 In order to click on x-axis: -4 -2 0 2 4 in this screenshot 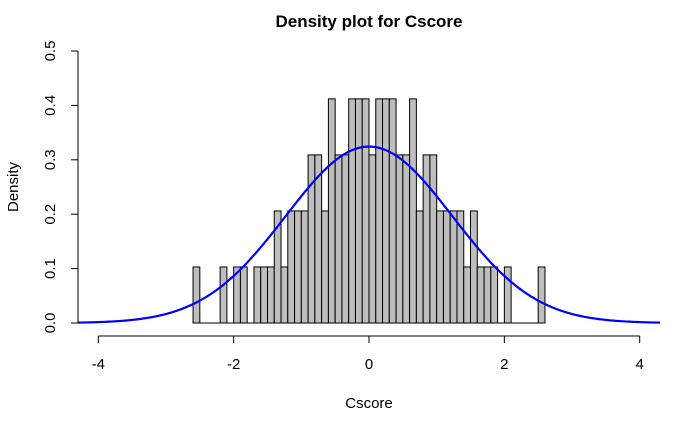, I will do `click(368, 354)`.